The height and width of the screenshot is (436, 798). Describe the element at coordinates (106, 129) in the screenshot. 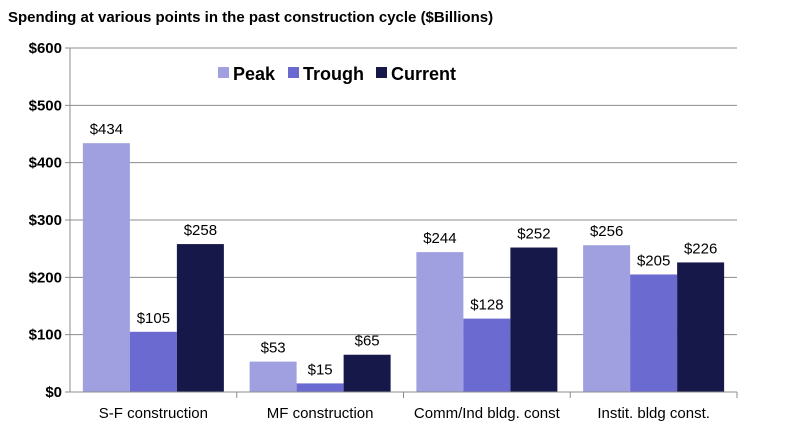

I see `data-label: $434` at that location.